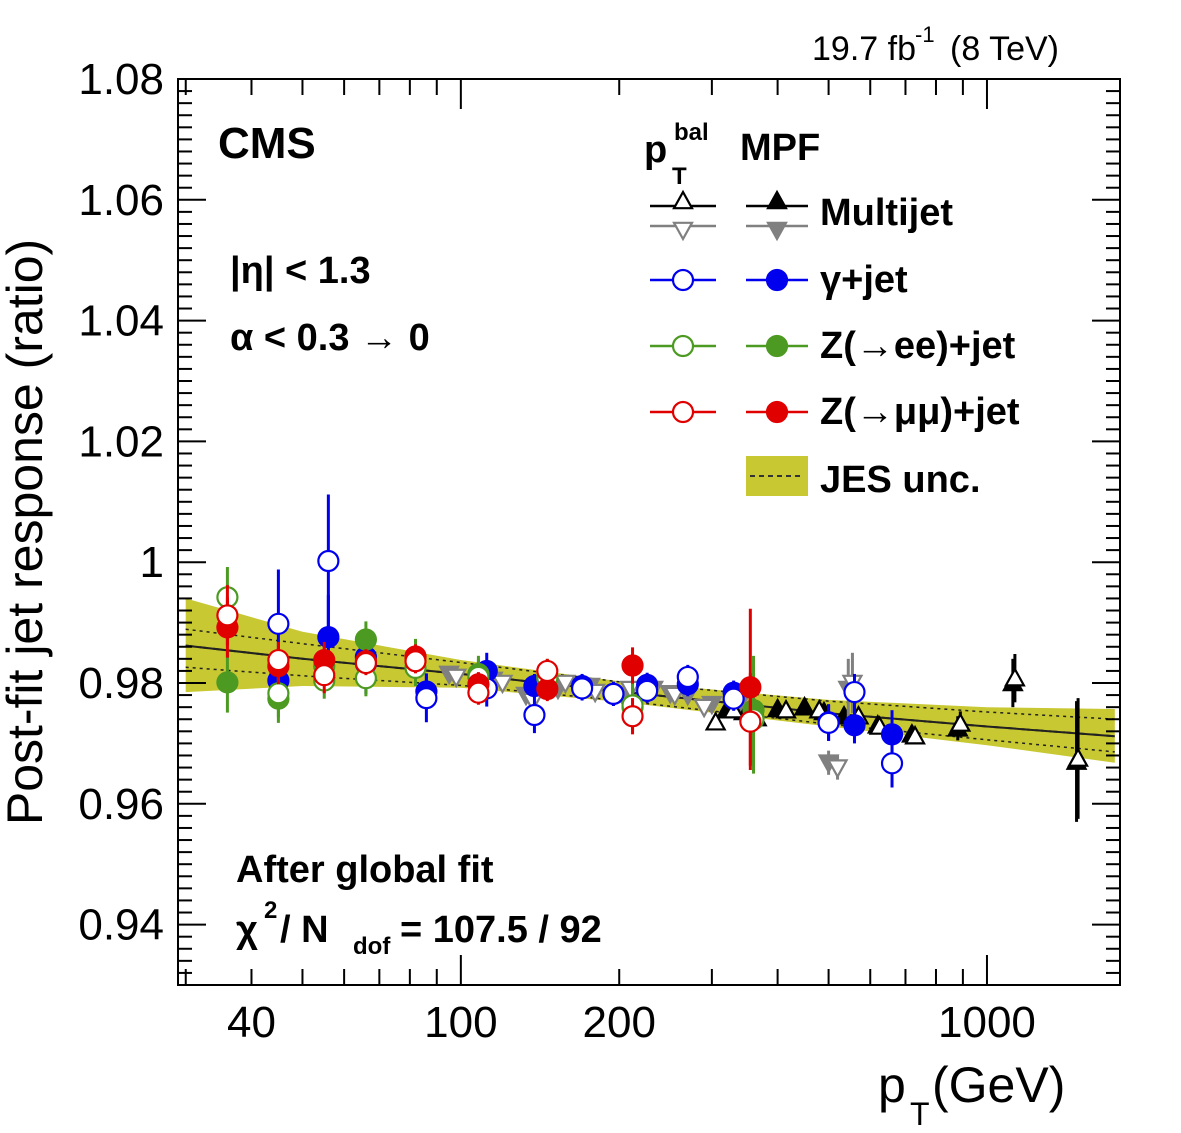 The image size is (1181, 1133). Describe the element at coordinates (121, 441) in the screenshot. I see `y-tick-label: 1.02` at that location.